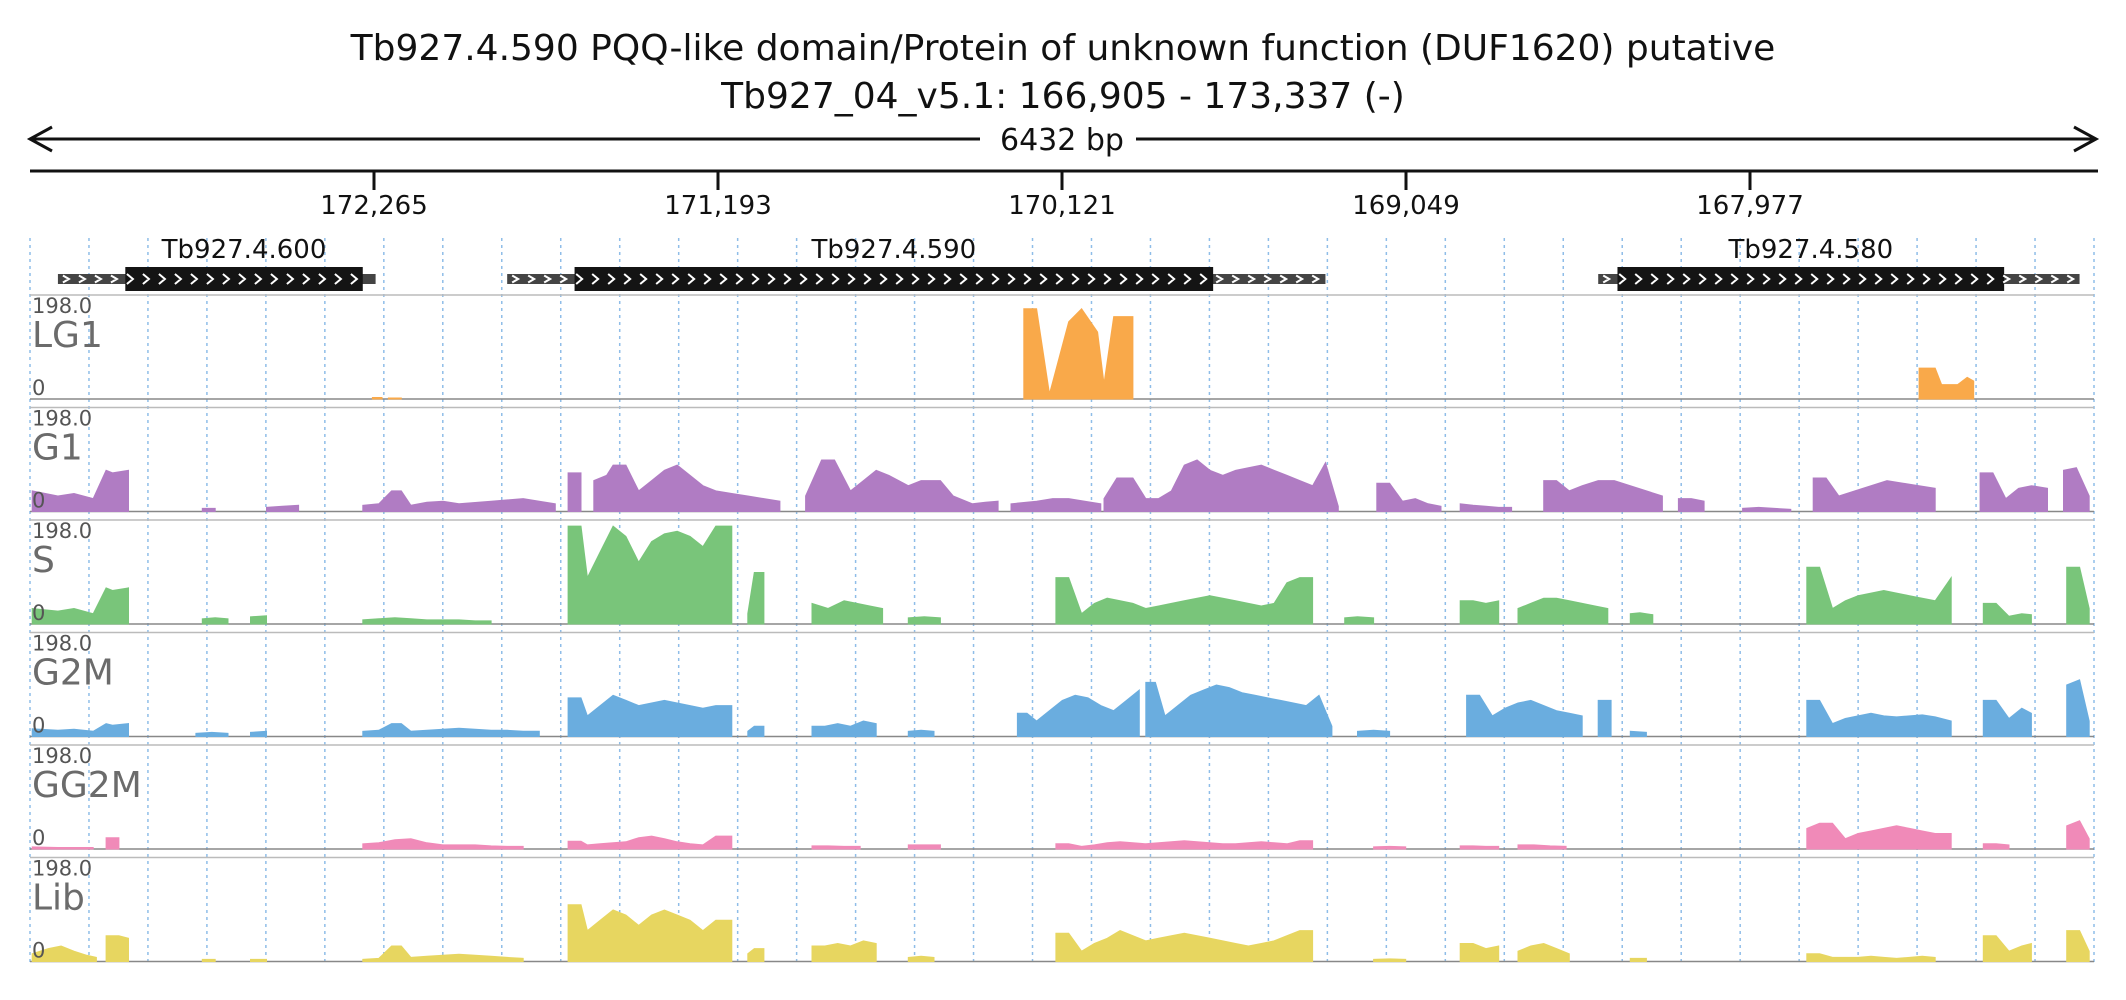  Describe the element at coordinates (58, 898) in the screenshot. I see `track-name: Lib` at that location.